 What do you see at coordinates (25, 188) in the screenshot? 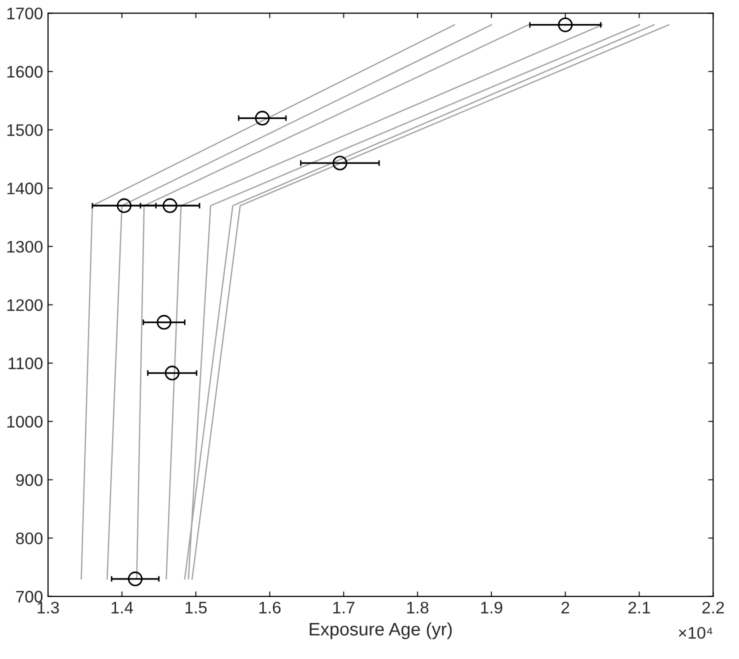
I see `y-tick-label: 1400` at bounding box center [25, 188].